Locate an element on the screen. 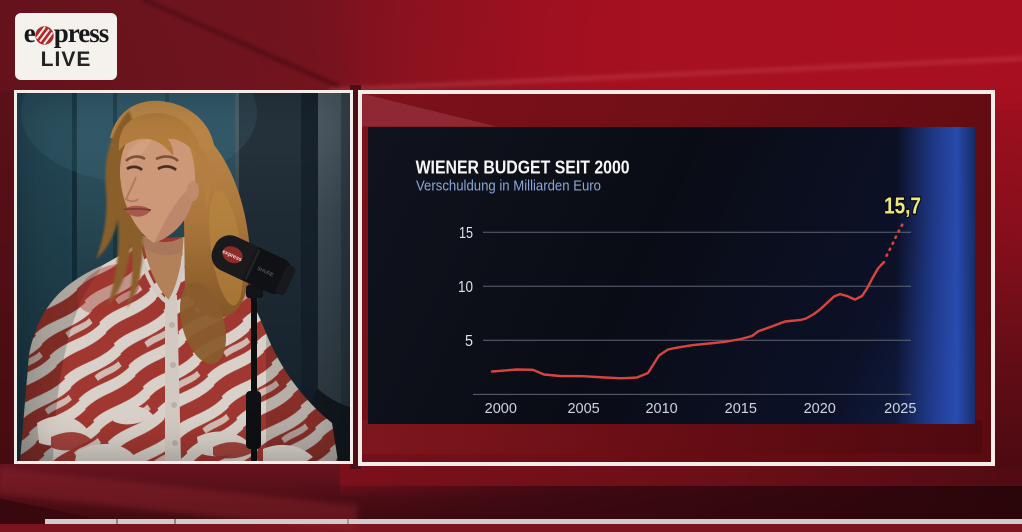 The image size is (1022, 532). svg-text: 15 is located at coordinates (466, 233).